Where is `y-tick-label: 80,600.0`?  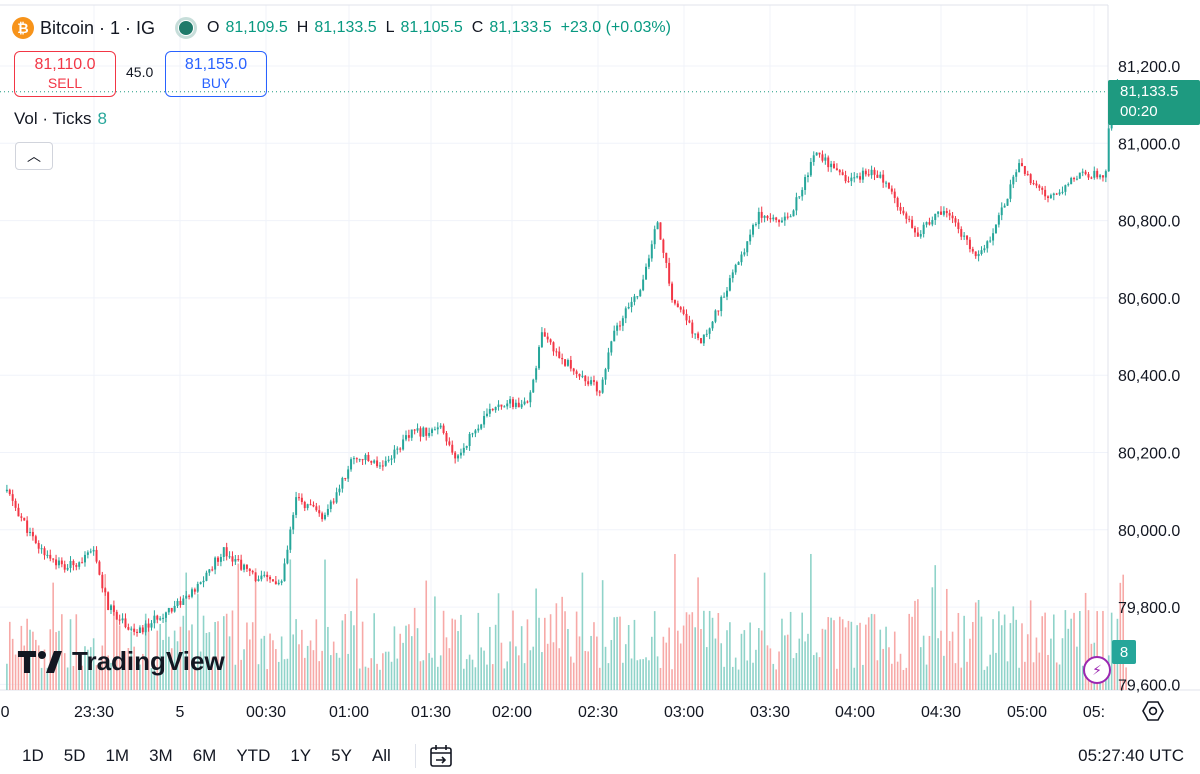 y-tick-label: 80,600.0 is located at coordinates (1149, 299).